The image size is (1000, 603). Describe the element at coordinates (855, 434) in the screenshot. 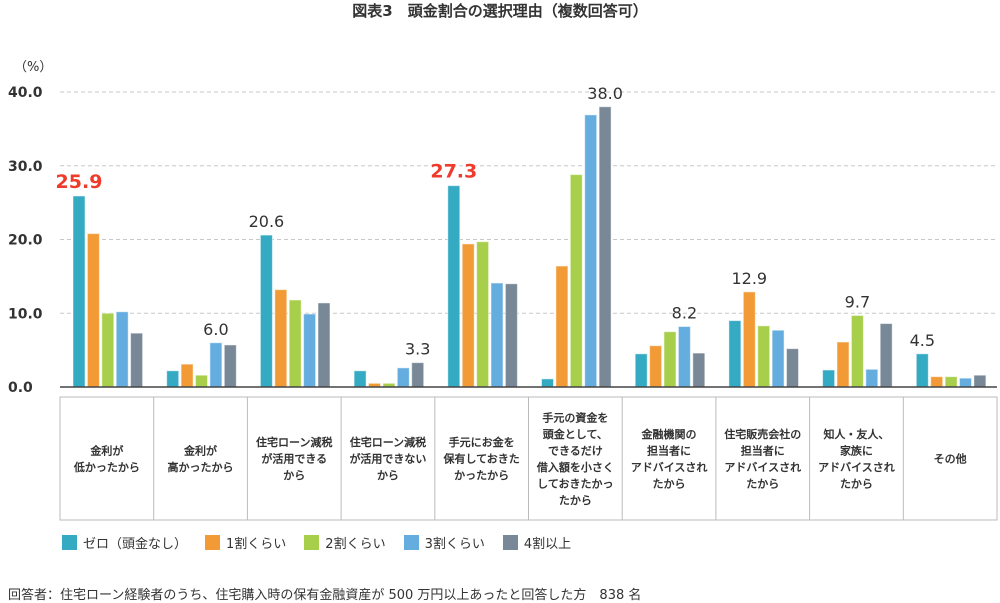

I see `category-label: 知人・友人、` at that location.